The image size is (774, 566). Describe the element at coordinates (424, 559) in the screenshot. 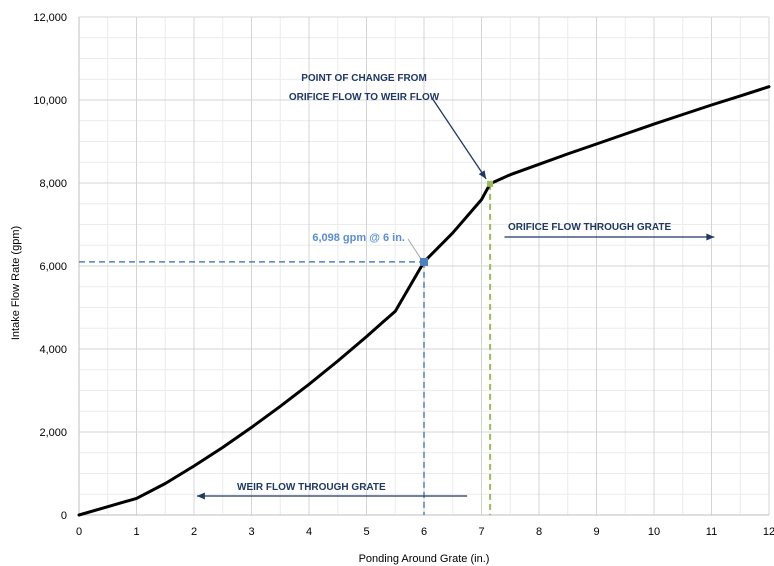

I see `x-axis-title: Ponding Around Grate (in.)` at that location.